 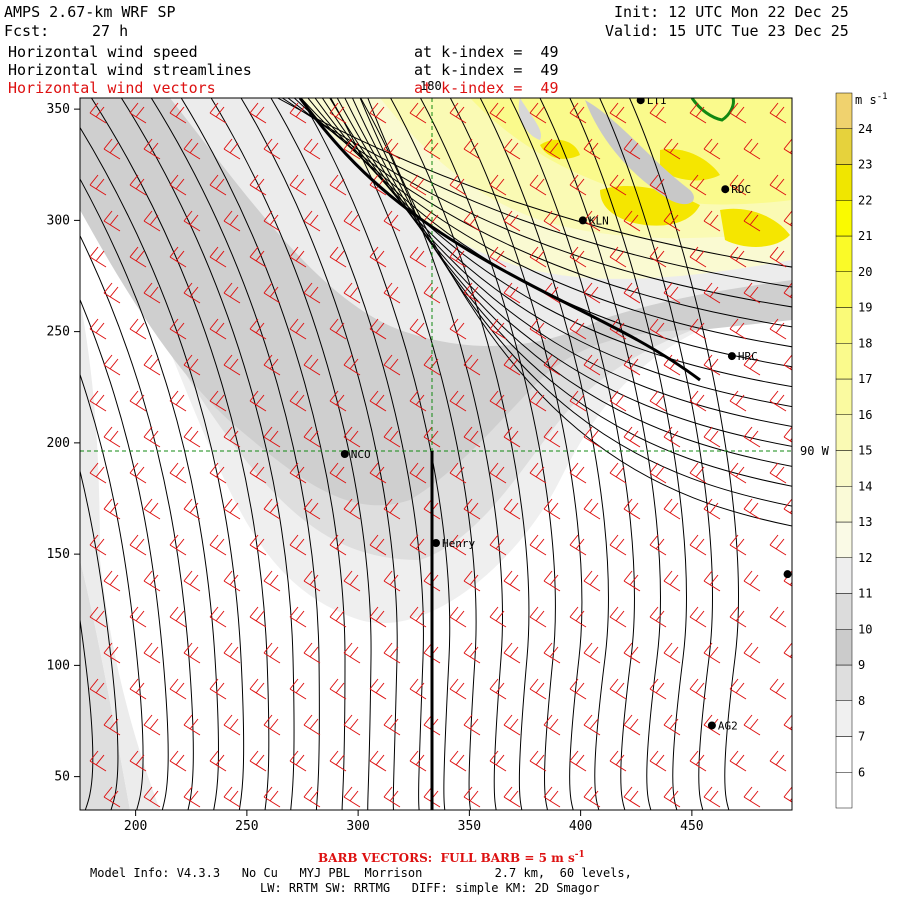 What do you see at coordinates (865, 594) in the screenshot?
I see `colorbar-level: 11` at bounding box center [865, 594].